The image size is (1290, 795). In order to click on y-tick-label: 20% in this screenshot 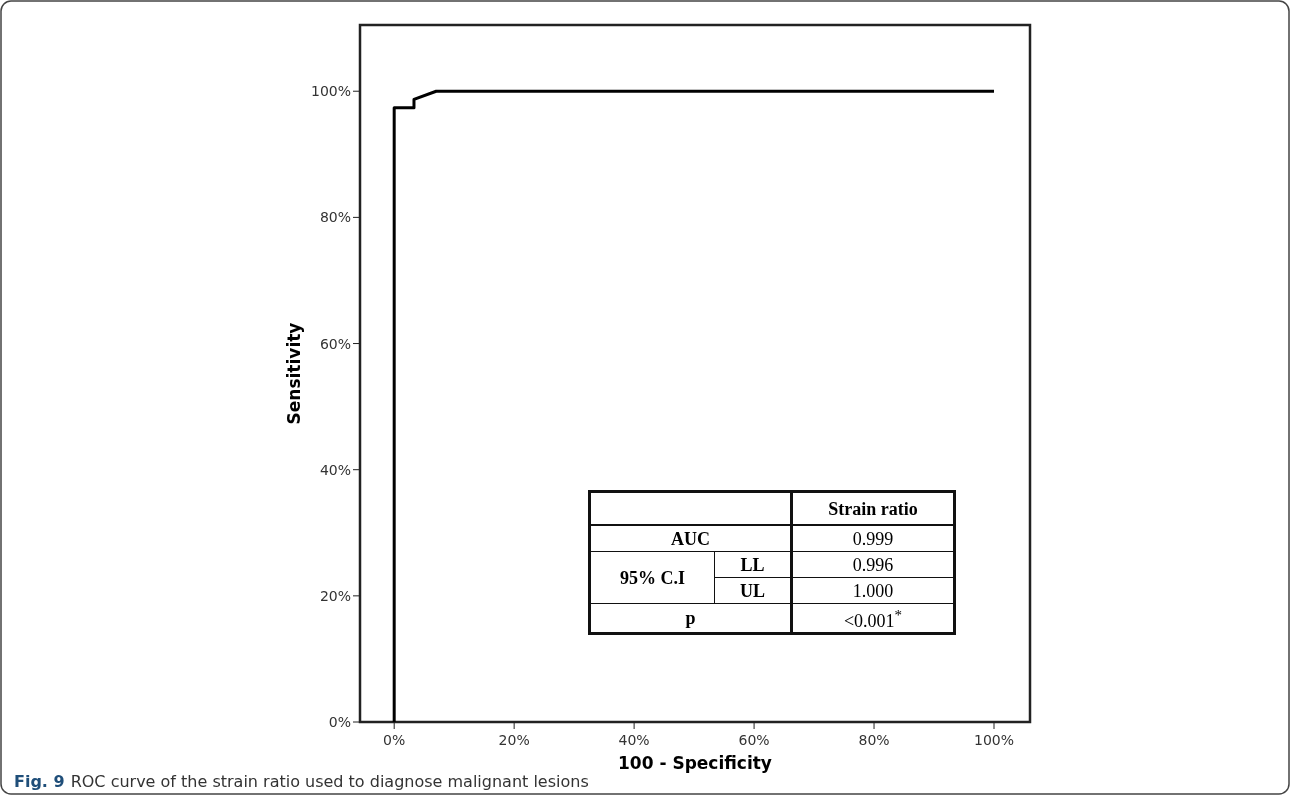, I will do `click(335, 595)`.